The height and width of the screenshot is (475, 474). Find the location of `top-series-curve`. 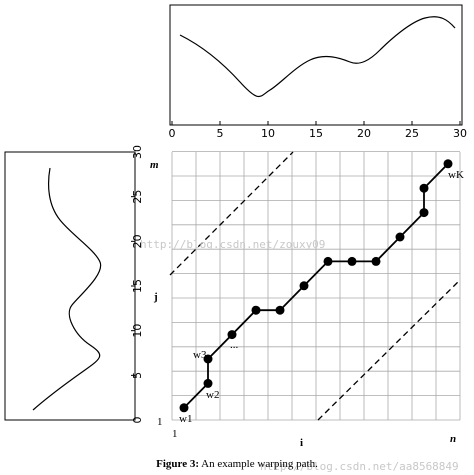

top-series-curve is located at coordinates (317, 57).